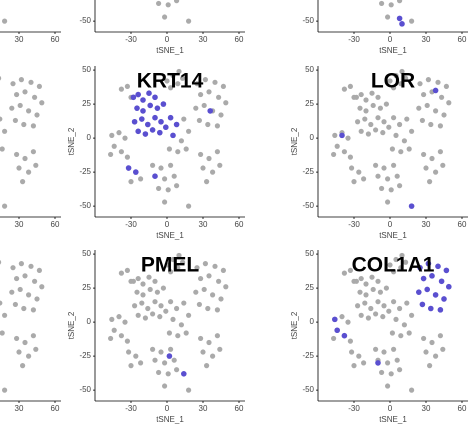 Image resolution: width=474 pixels, height=431 pixels. I want to click on y-tick-label: -50, so click(308, 205).